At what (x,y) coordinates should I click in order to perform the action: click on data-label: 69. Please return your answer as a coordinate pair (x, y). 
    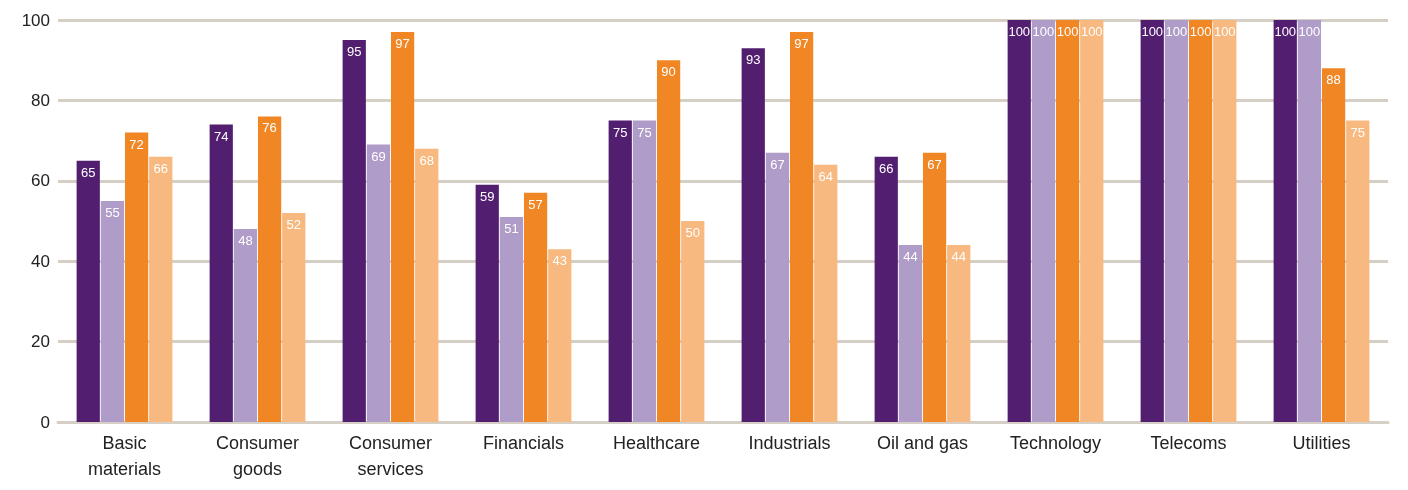
    Looking at the image, I should click on (378, 156).